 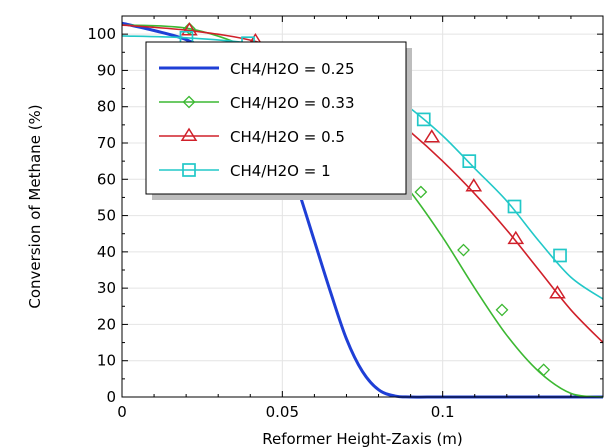 I want to click on legend-label: CH4/H2O = 1, so click(x=280, y=171).